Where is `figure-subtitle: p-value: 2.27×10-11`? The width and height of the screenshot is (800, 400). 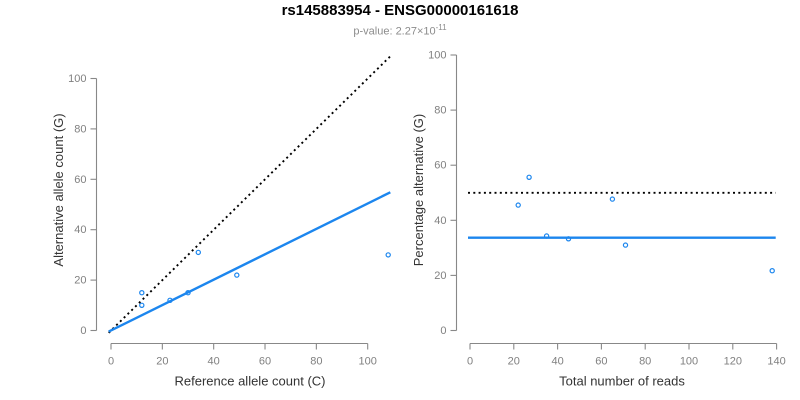 figure-subtitle: p-value: 2.27×10-11 is located at coordinates (400, 30).